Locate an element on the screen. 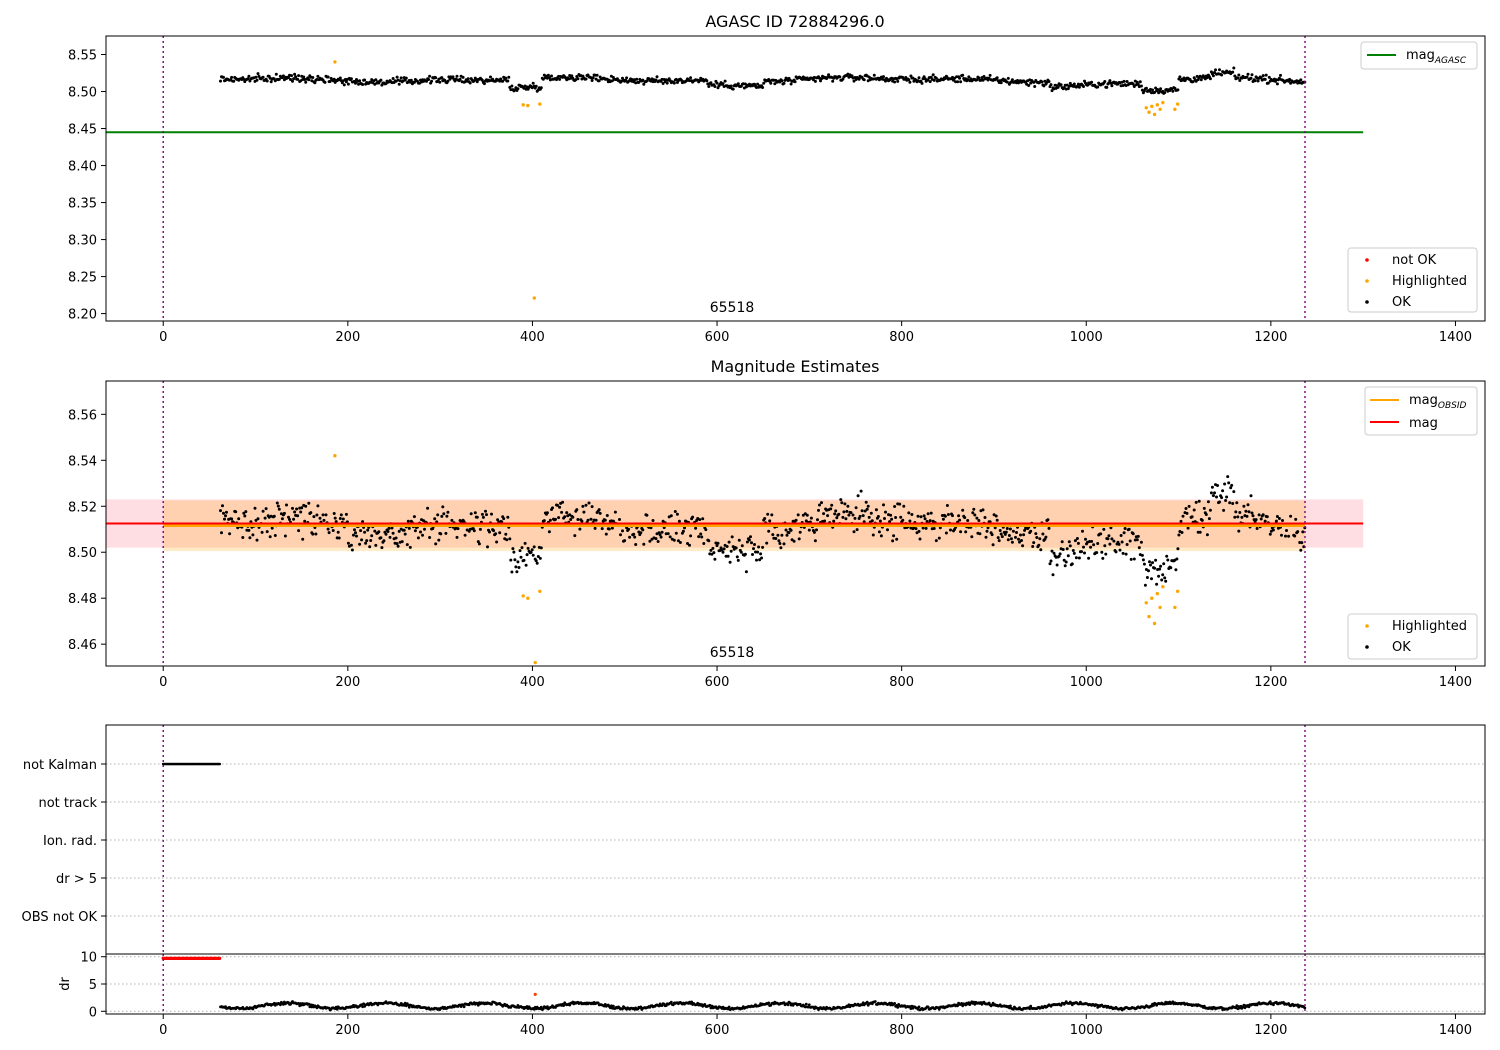  panel2-xtick-label: 0 is located at coordinates (163, 682).